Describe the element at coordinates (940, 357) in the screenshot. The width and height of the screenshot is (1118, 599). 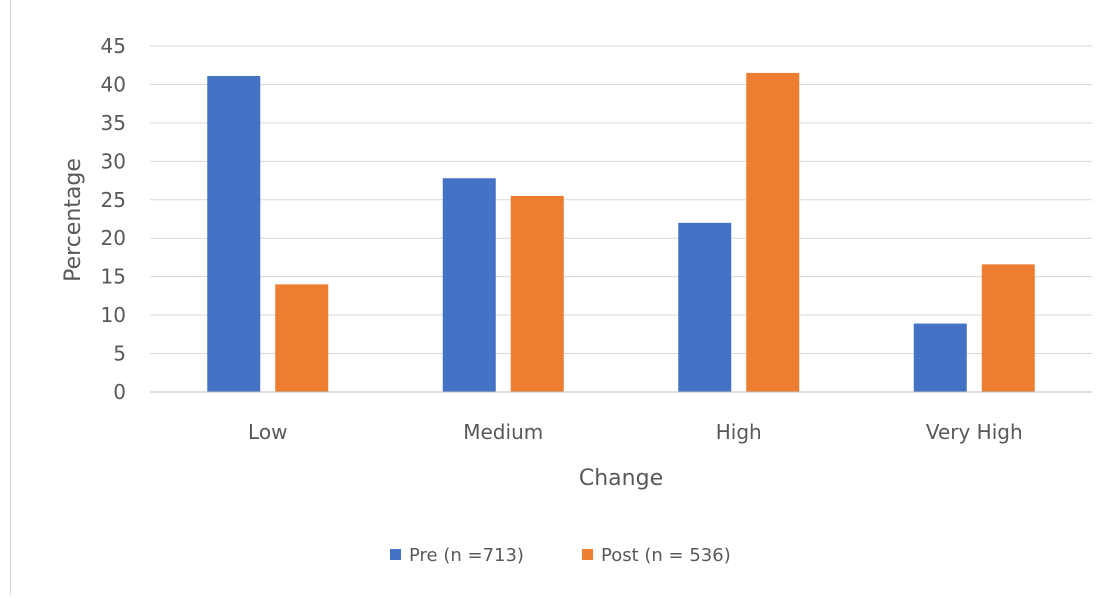
I see `bar-pre-very-high` at that location.